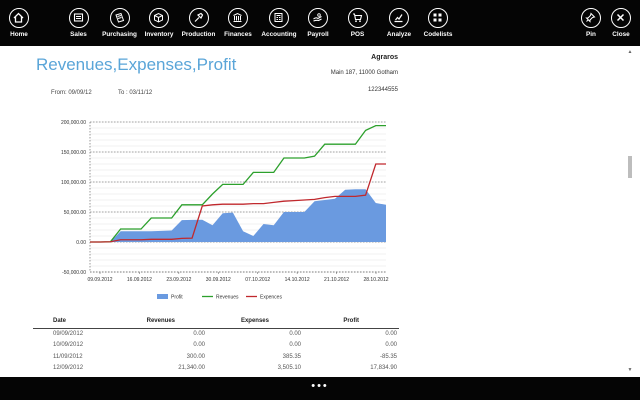 Image resolution: width=640 pixels, height=400 pixels. I want to click on date-to: To : 03/11/12, so click(135, 93).